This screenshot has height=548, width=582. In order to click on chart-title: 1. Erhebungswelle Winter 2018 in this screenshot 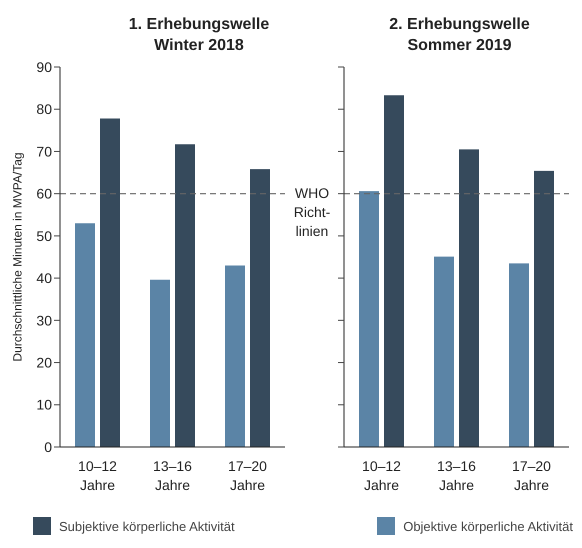, I will do `click(199, 35)`.